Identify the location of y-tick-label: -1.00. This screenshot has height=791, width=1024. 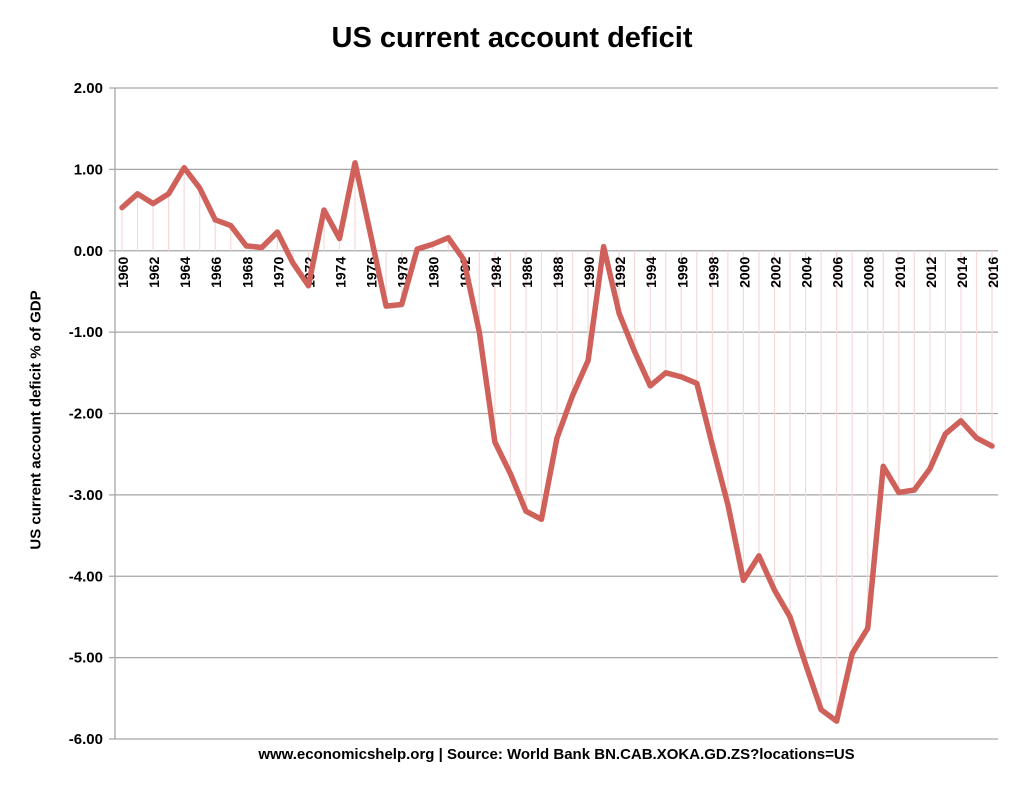
(86, 332).